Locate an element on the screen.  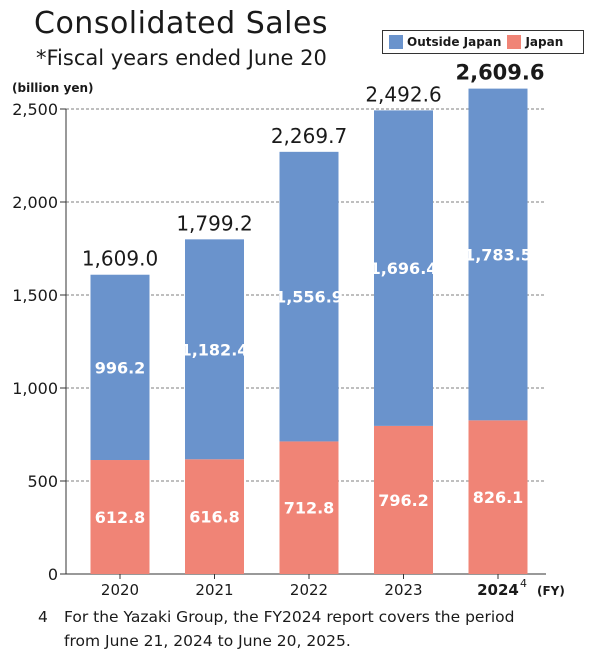
data-label-outside-japan: 1,696.4 is located at coordinates (404, 268).